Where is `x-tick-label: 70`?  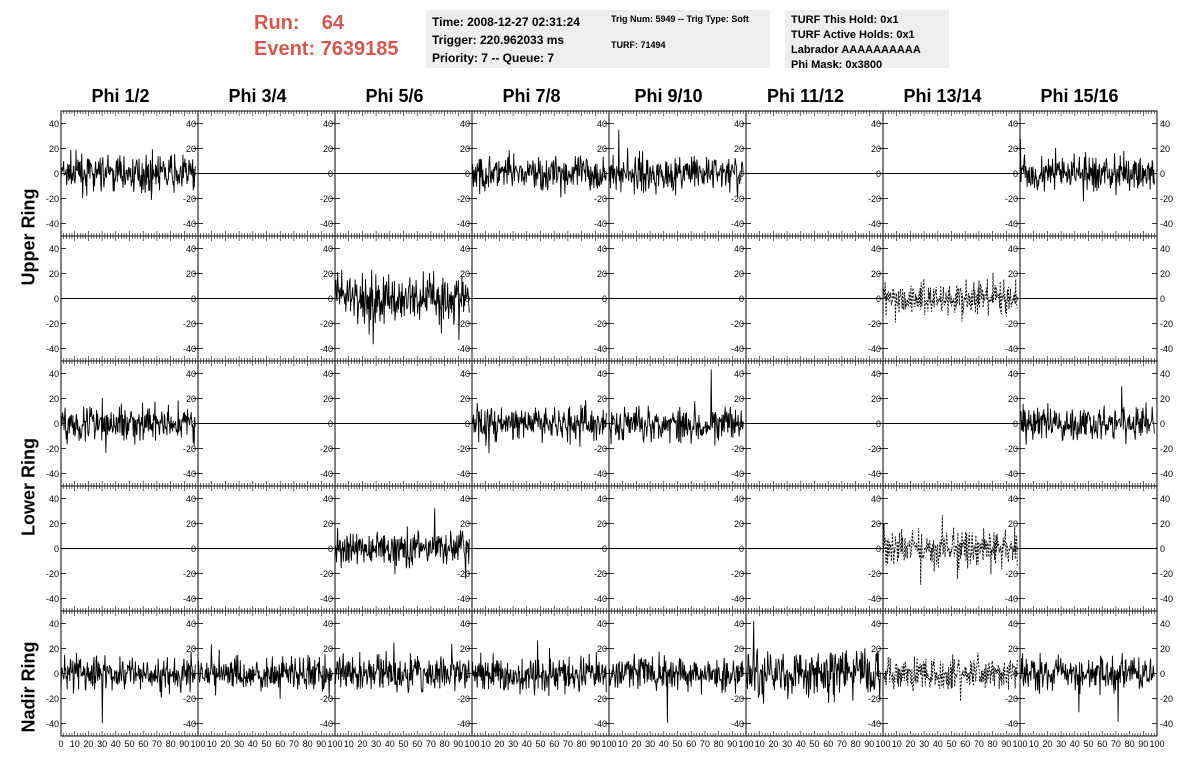 x-tick-label: 70 is located at coordinates (1116, 744).